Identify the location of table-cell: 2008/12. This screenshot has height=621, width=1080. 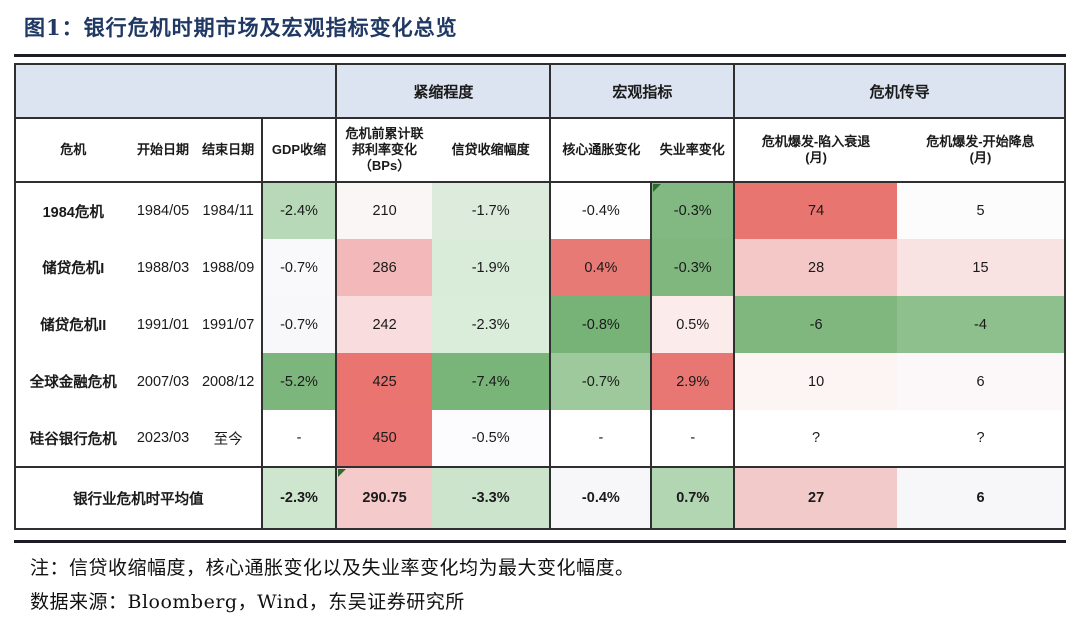
(228, 381).